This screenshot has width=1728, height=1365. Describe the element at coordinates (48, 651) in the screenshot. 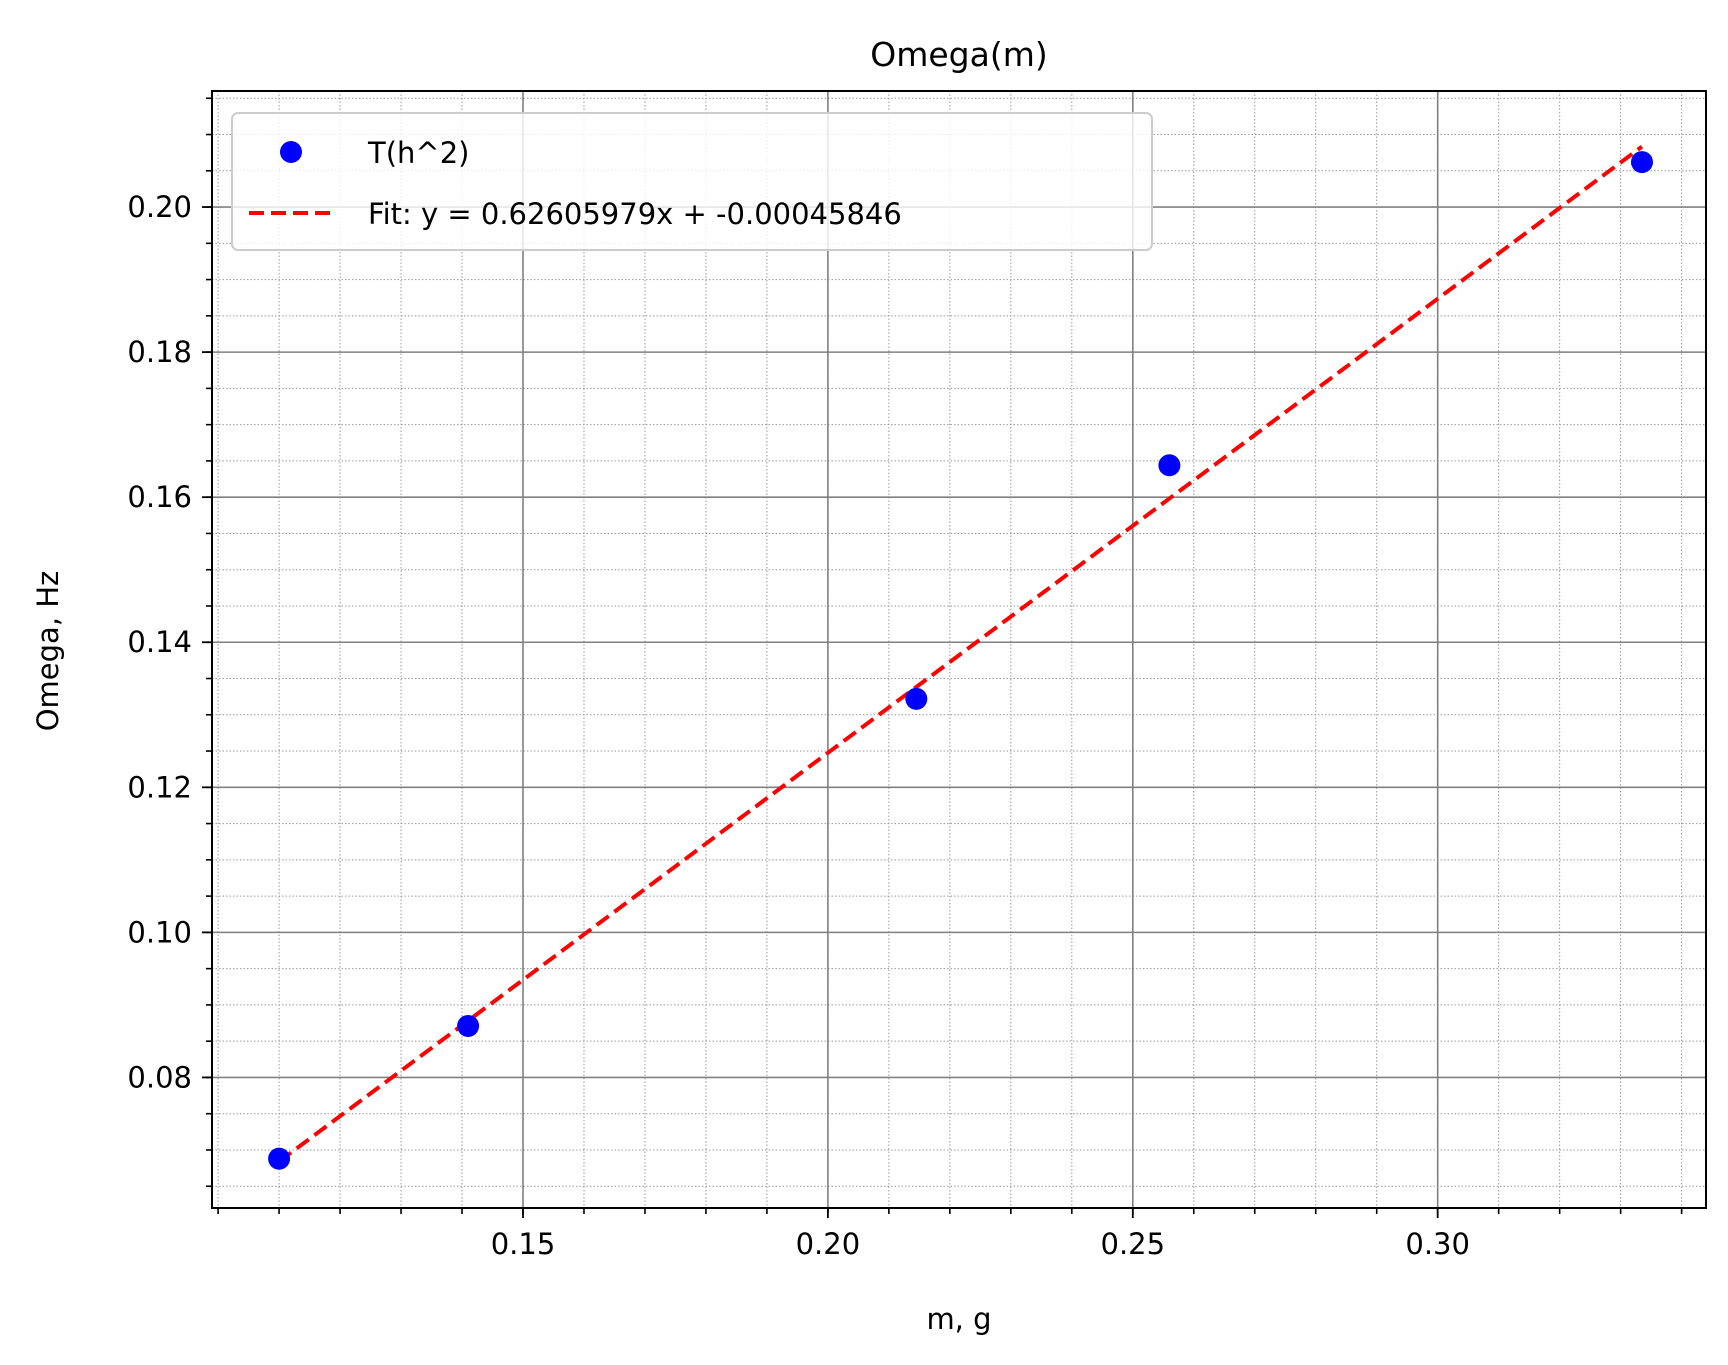

I see `y-axis-label: Omega, Hz` at that location.